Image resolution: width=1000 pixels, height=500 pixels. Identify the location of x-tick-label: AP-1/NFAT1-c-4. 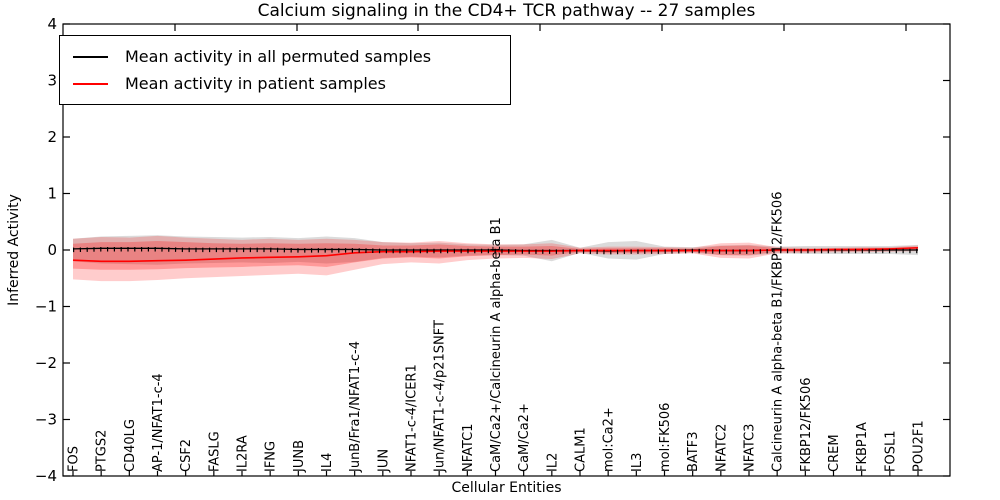
(158, 422).